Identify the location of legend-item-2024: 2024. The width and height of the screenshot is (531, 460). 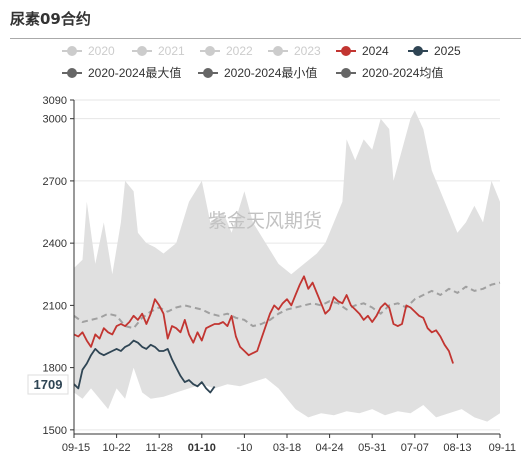
(362, 51).